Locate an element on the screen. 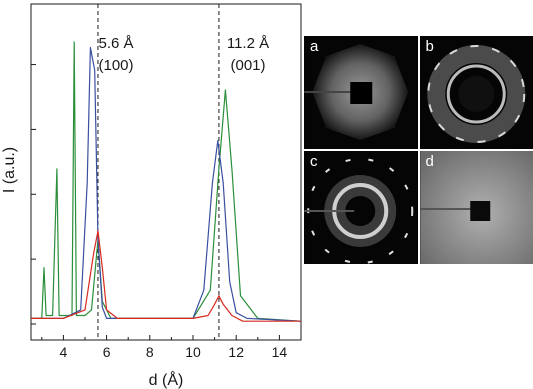  ref-label-2-line2: (001) is located at coordinates (247, 65).